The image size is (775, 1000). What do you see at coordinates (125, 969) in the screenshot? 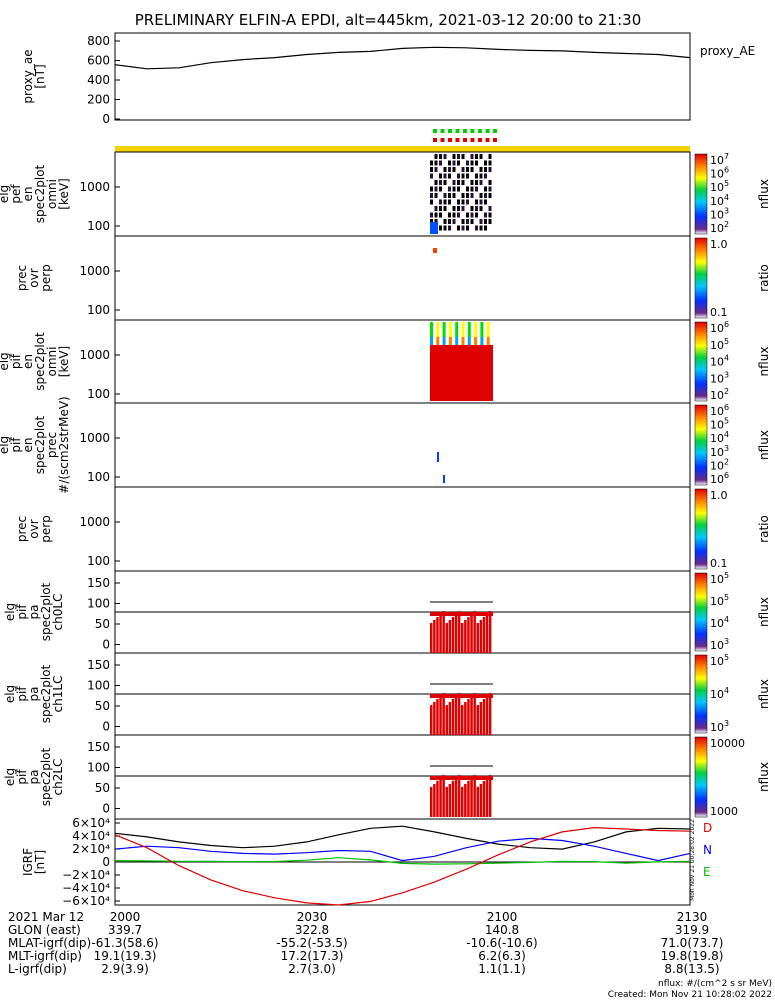
I see `time-axis-cell: 2.9(3.9)` at bounding box center [125, 969].